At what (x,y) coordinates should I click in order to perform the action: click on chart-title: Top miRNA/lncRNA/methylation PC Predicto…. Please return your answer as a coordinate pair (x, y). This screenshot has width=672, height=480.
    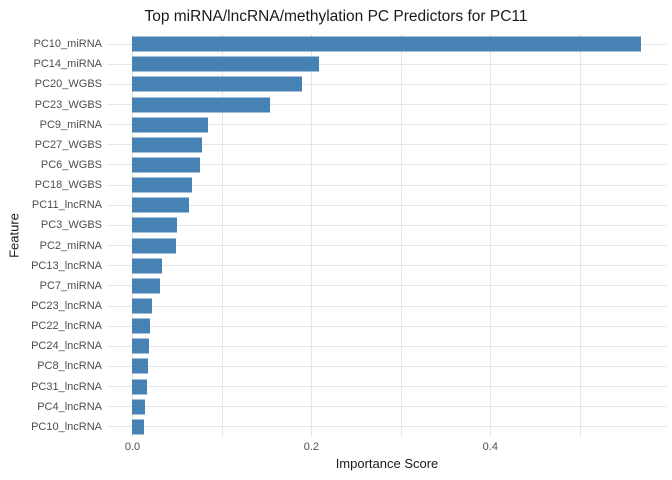
    Looking at the image, I should click on (336, 16).